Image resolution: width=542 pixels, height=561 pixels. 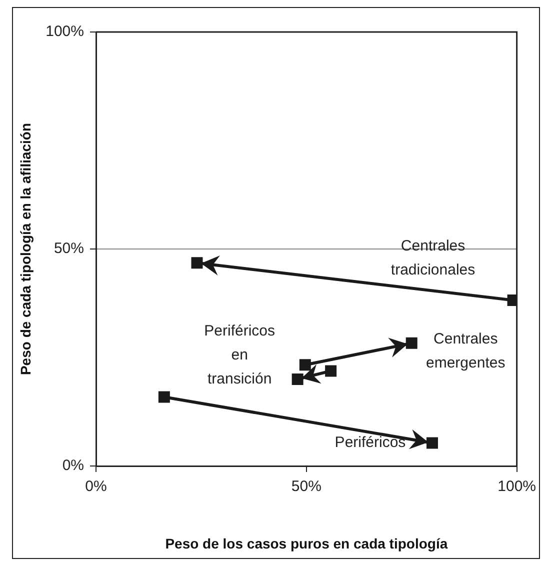 I want to click on y-tick-label: 50%, so click(x=69, y=249).